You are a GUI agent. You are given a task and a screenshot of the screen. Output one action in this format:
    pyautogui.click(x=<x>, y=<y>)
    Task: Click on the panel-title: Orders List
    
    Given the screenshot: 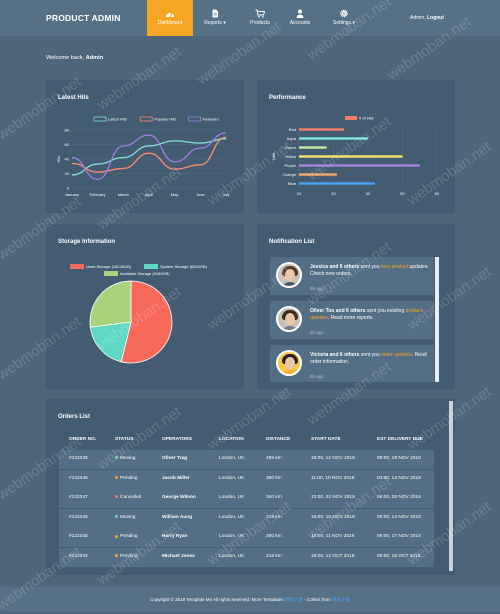 What is the action you would take?
    pyautogui.click(x=74, y=417)
    